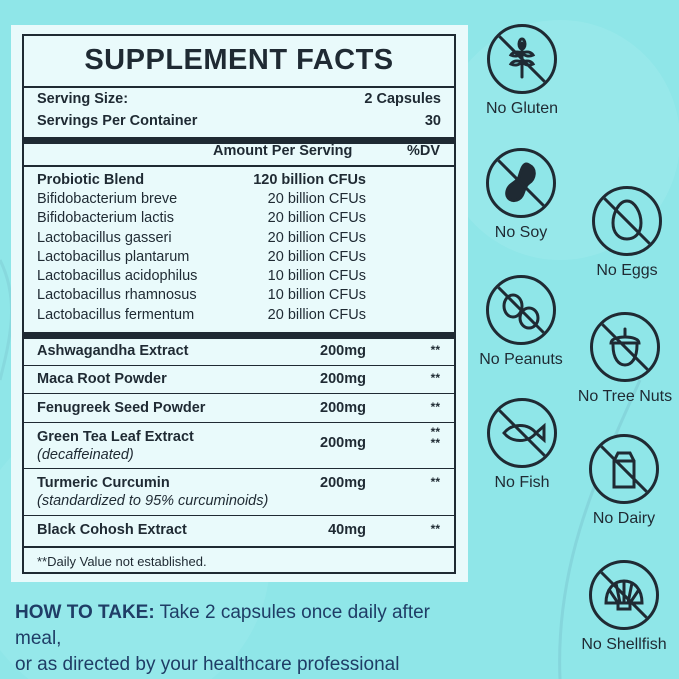  I want to click on strain-row: Lactobacillus gasseri 20 billion CFUs, so click(239, 240).